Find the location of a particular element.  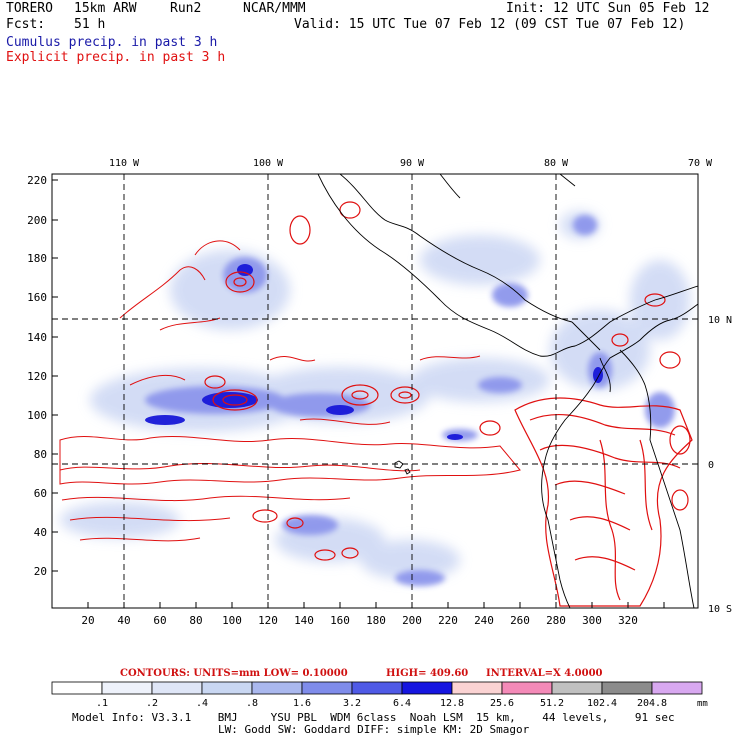

contour-high: HIGH= 409.60 is located at coordinates (427, 673).